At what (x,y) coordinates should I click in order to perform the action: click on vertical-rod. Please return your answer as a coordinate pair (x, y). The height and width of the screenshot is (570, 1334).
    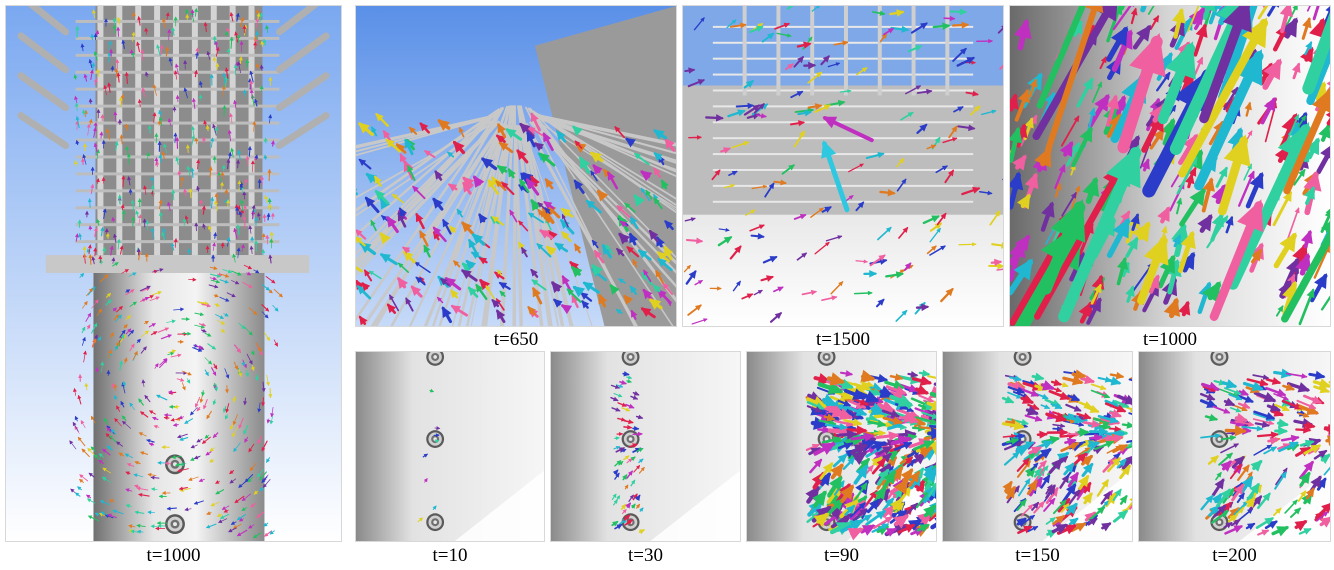
    Looking at the image, I should click on (213, 131).